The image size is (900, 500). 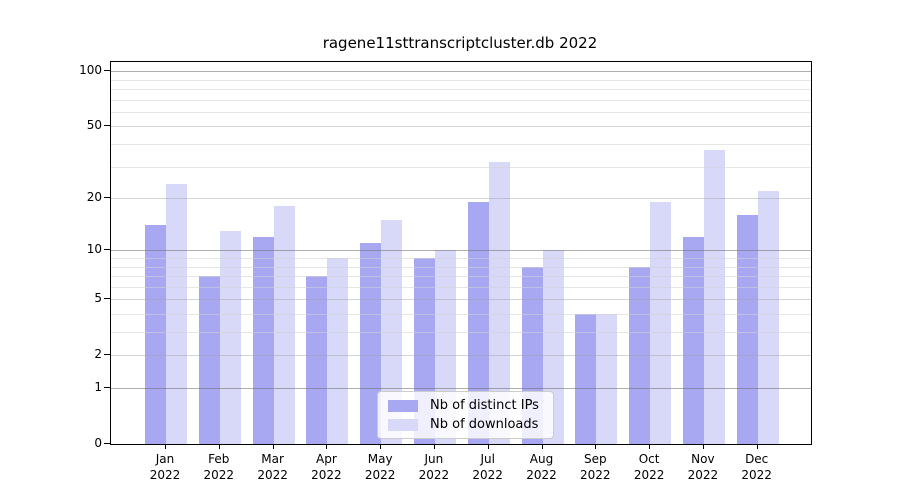 What do you see at coordinates (165, 467) in the screenshot?
I see `x-tick-label: Jan 2022` at bounding box center [165, 467].